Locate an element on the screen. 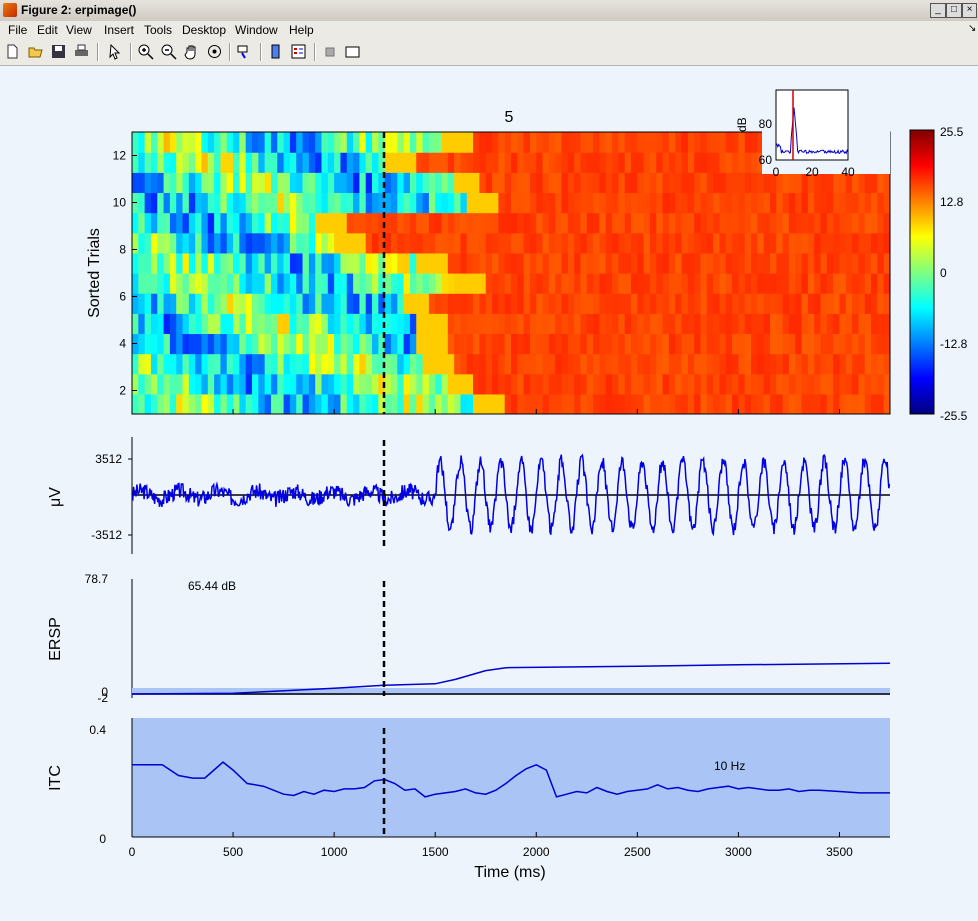 This screenshot has height=921, width=978. minimize-button: _ is located at coordinates (938, 10).